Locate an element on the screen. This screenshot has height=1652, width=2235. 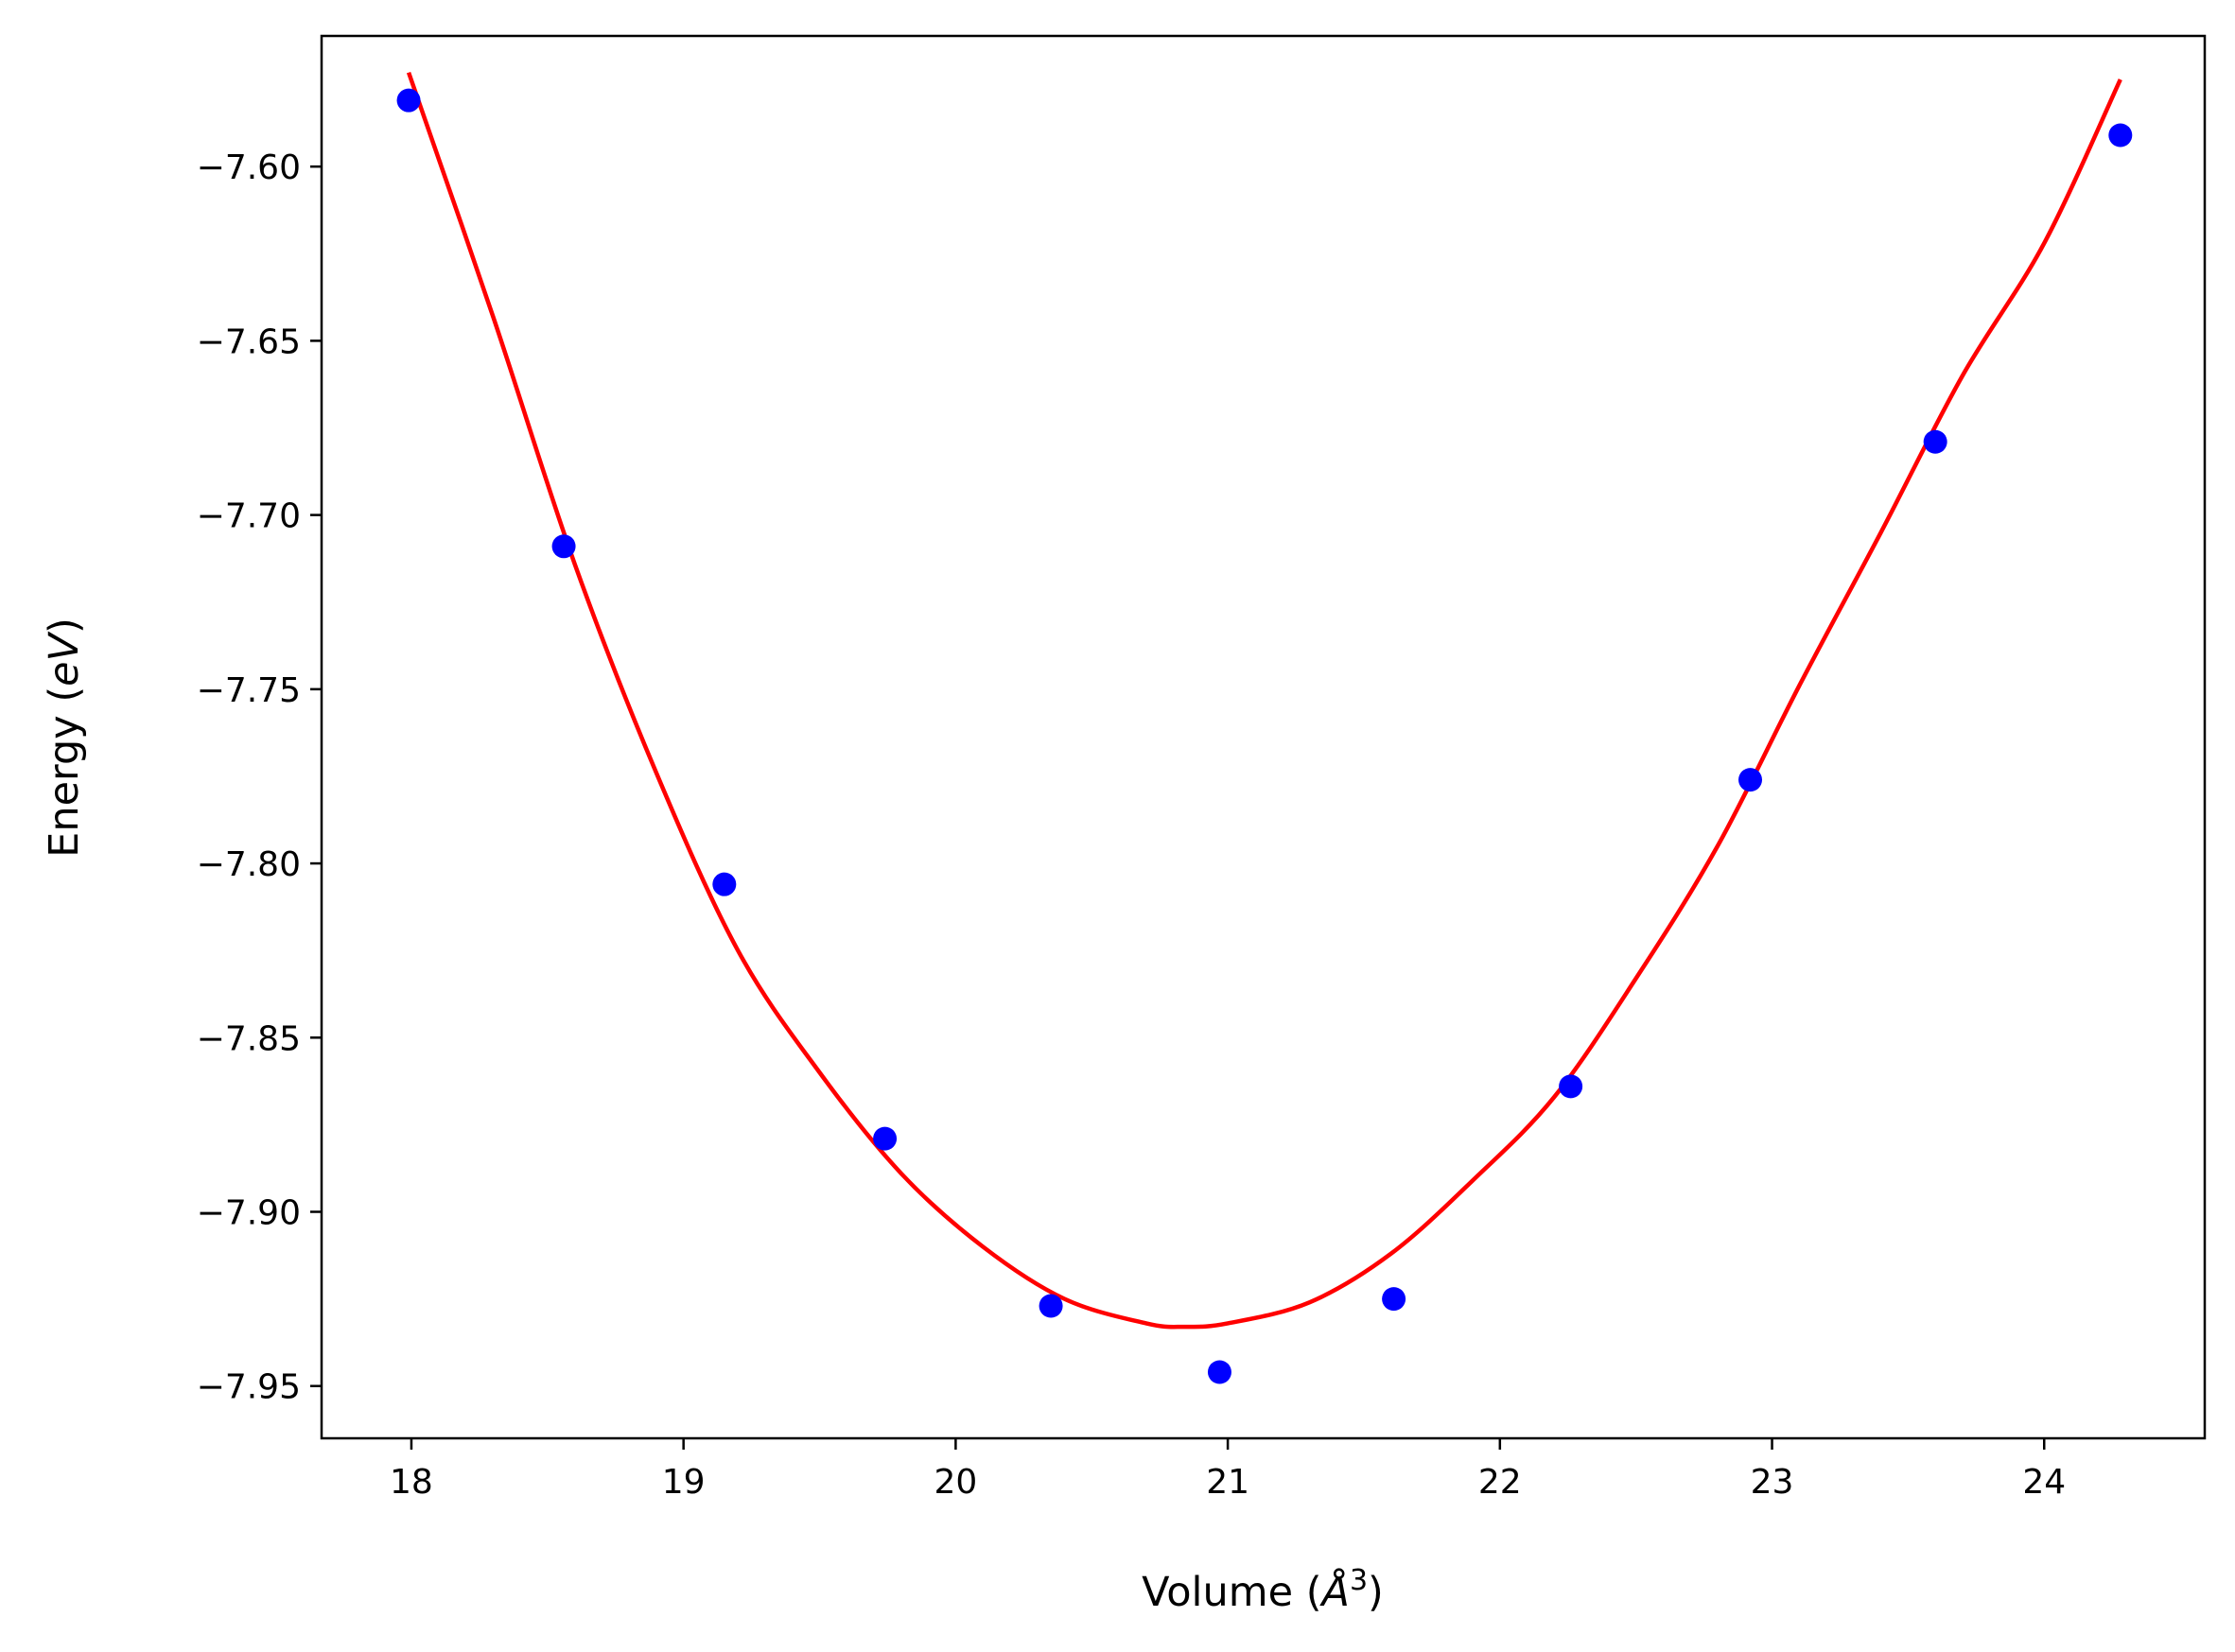
x-tick-label: 18 is located at coordinates (411, 1483).